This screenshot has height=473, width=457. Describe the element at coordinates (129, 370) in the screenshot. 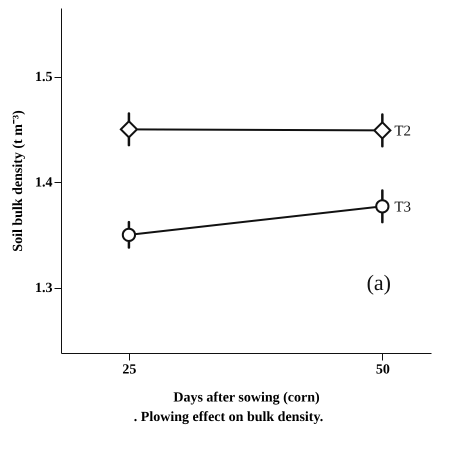

I see `x-tick-label: 25` at that location.